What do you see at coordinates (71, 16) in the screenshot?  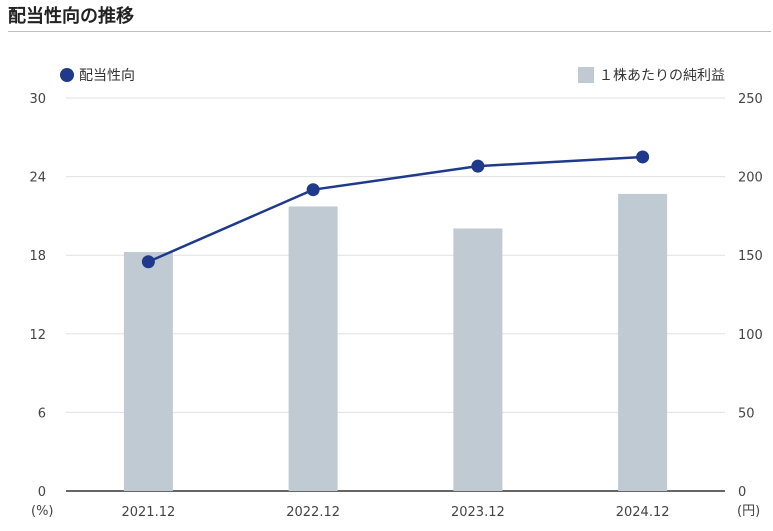 I see `page-title: 配当性向の推移` at bounding box center [71, 16].